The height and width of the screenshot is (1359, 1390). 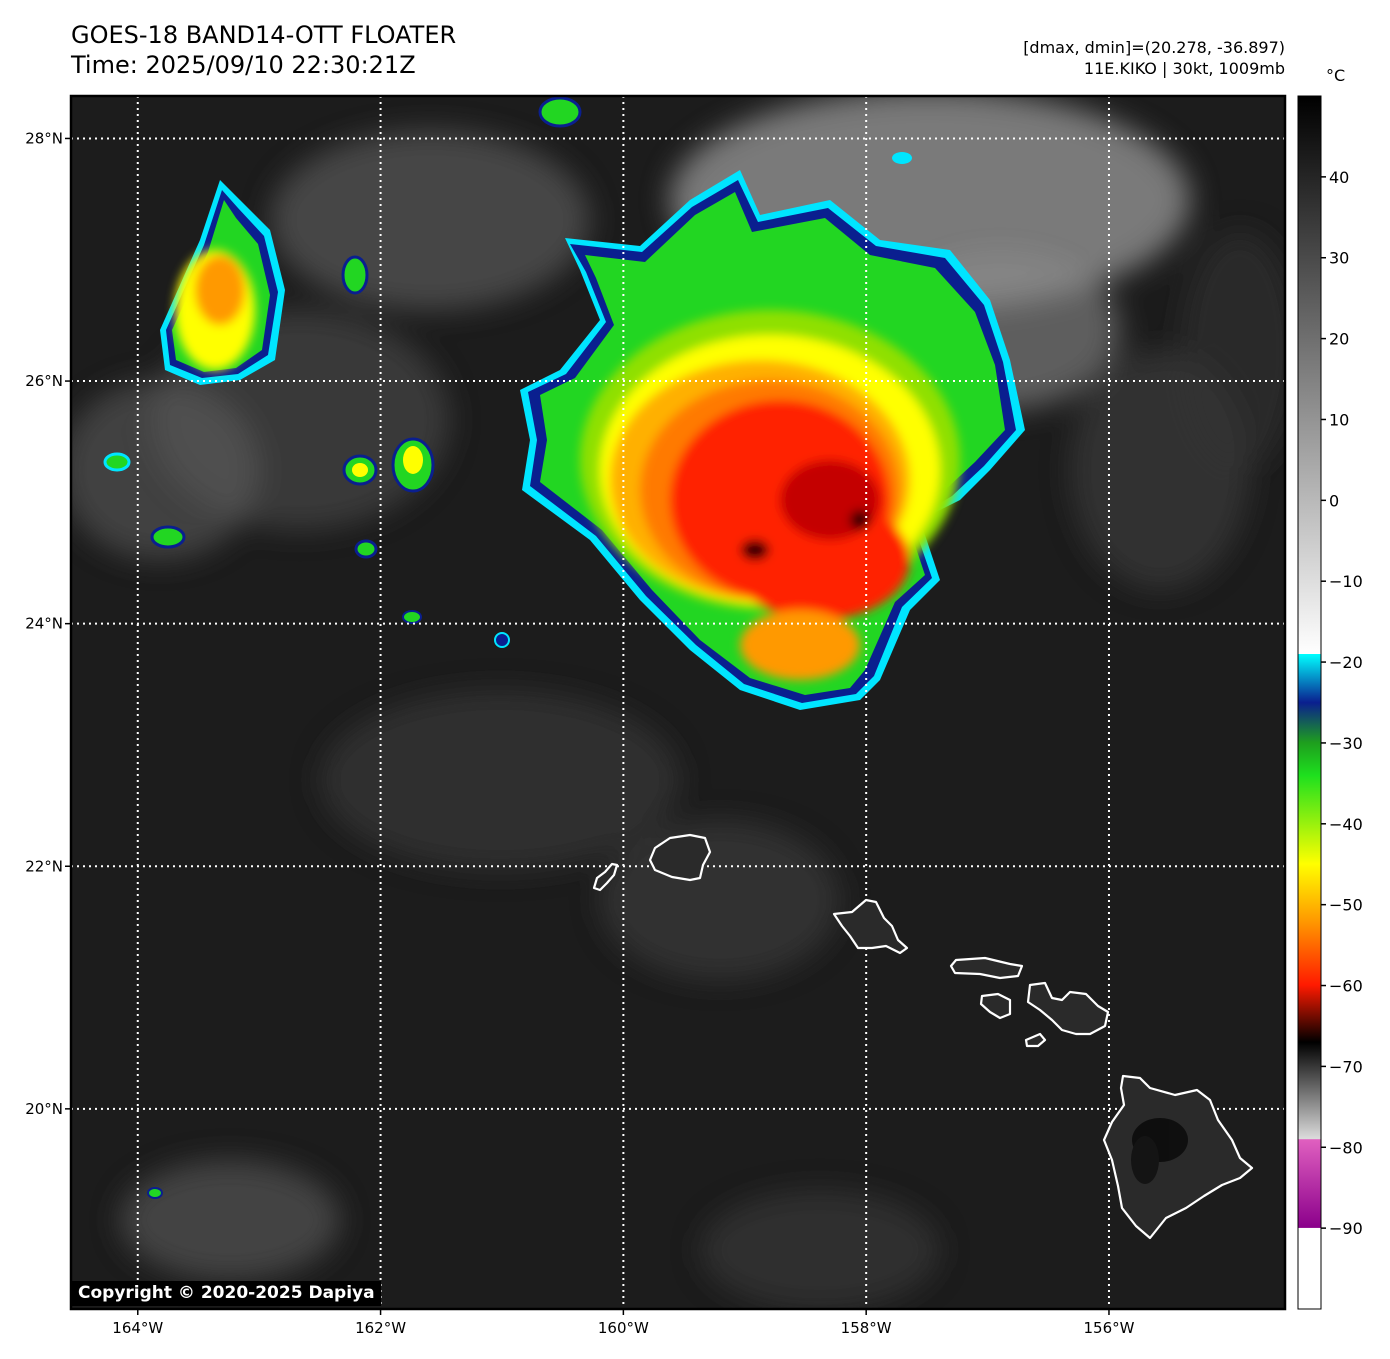 What do you see at coordinates (680, 857) in the screenshot?
I see `kauai-island` at bounding box center [680, 857].